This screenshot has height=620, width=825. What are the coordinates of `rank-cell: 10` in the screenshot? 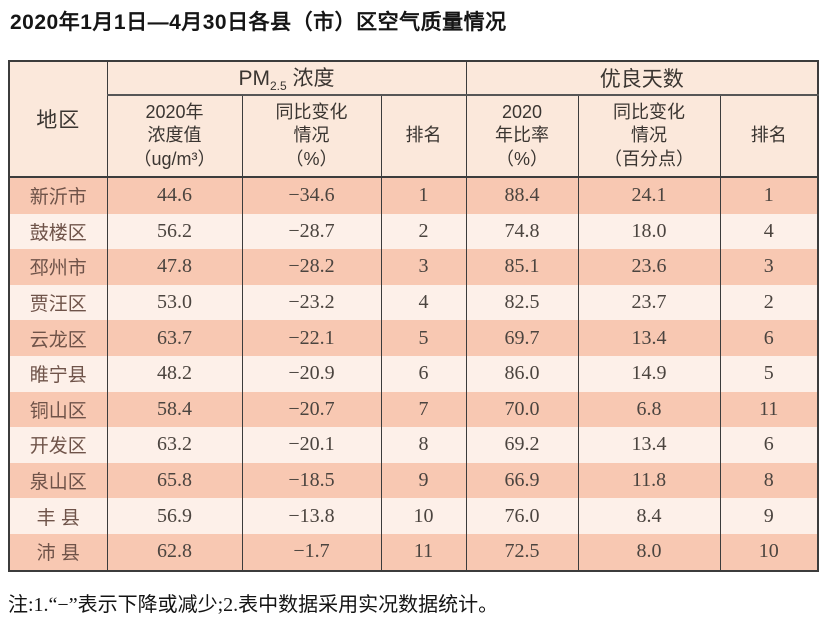 It's located at (768, 552).